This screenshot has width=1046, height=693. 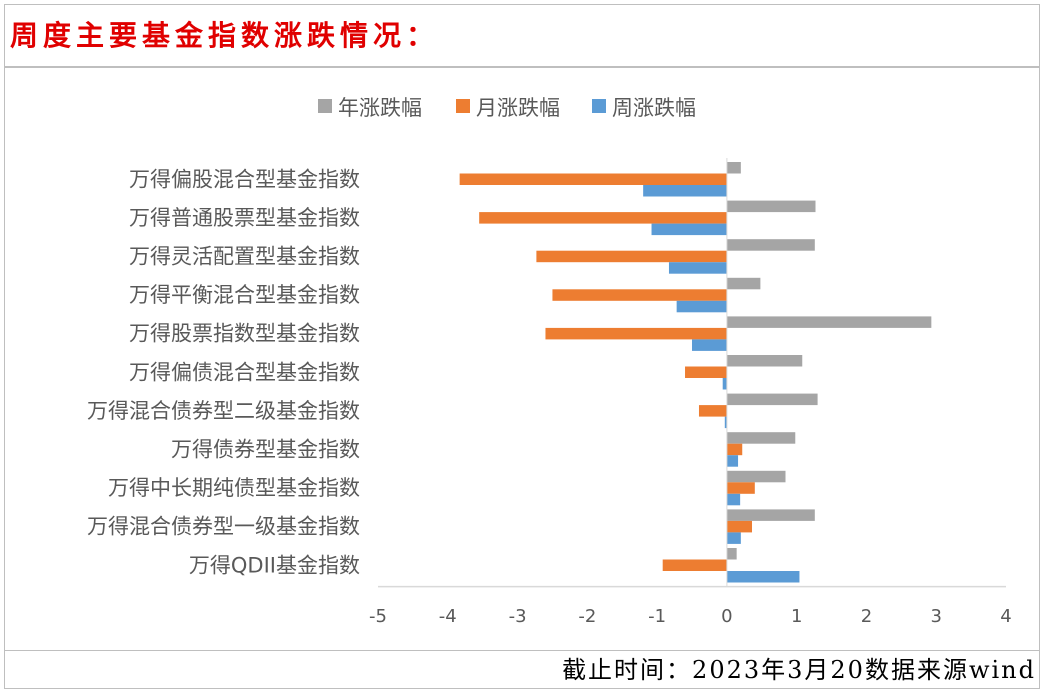 I want to click on x-tick-label: 3, so click(x=935, y=616).